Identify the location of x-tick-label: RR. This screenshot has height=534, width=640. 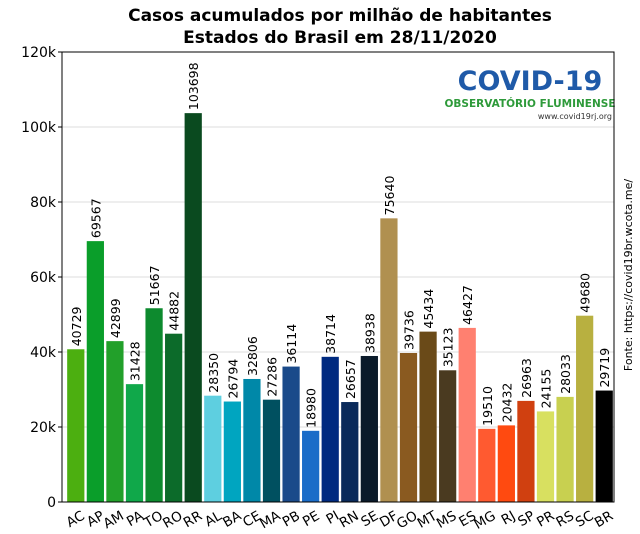
(193, 519).